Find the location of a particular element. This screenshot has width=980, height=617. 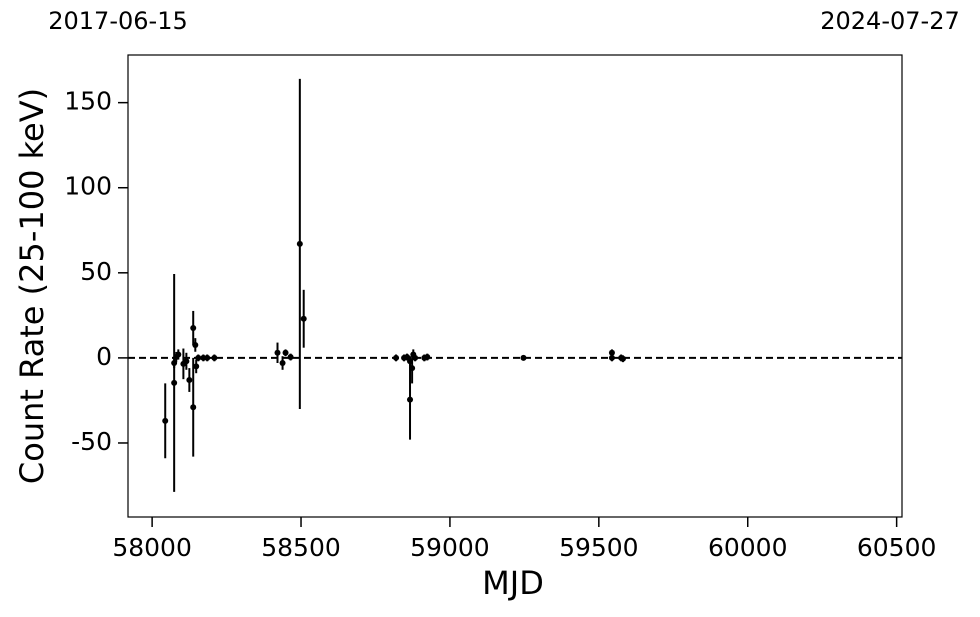

top-date-label: 2017-06-15 is located at coordinates (117, 21).